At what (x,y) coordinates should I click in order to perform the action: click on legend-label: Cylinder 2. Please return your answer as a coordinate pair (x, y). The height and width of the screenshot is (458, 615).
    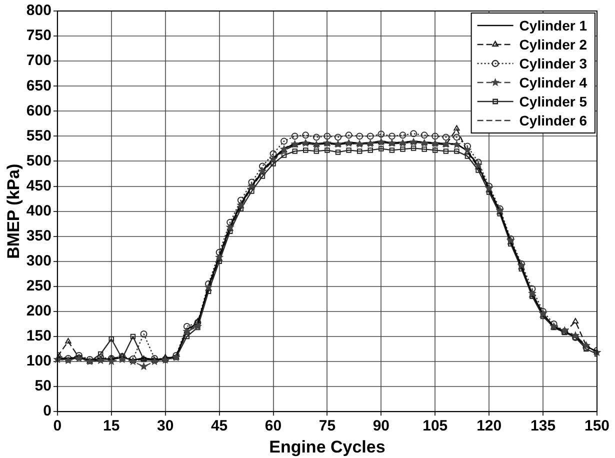
    Looking at the image, I should click on (553, 44).